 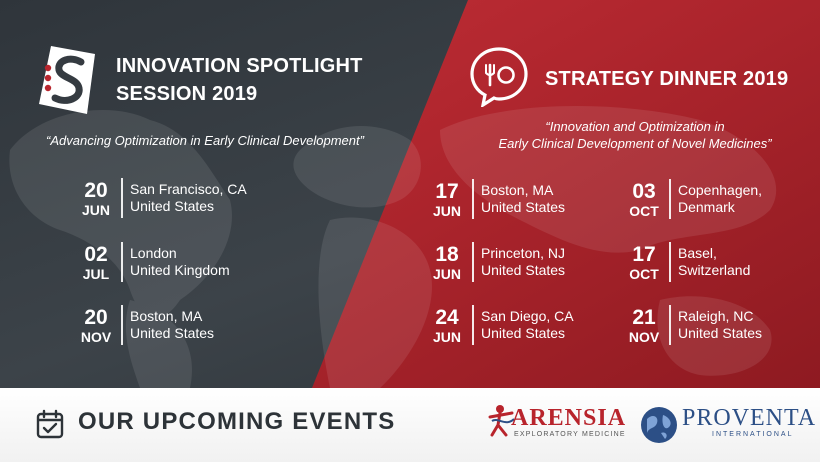 I want to click on event-sf: 20 JUN San Francisco, CA United States, so click(x=162, y=198).